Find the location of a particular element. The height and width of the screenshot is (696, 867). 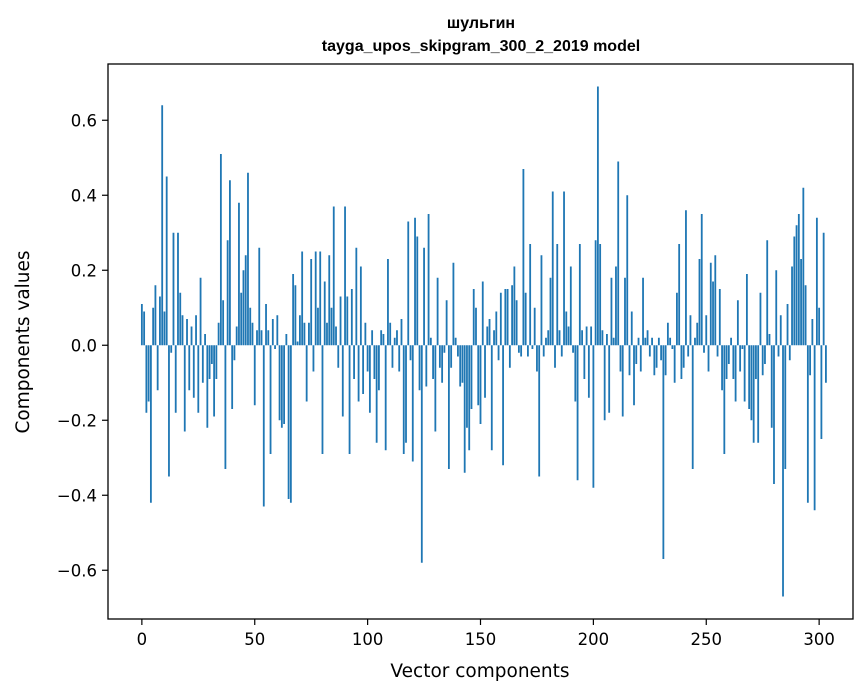

x-axis-ticks: 0 50 100 150 200 250 300 is located at coordinates (486, 634).